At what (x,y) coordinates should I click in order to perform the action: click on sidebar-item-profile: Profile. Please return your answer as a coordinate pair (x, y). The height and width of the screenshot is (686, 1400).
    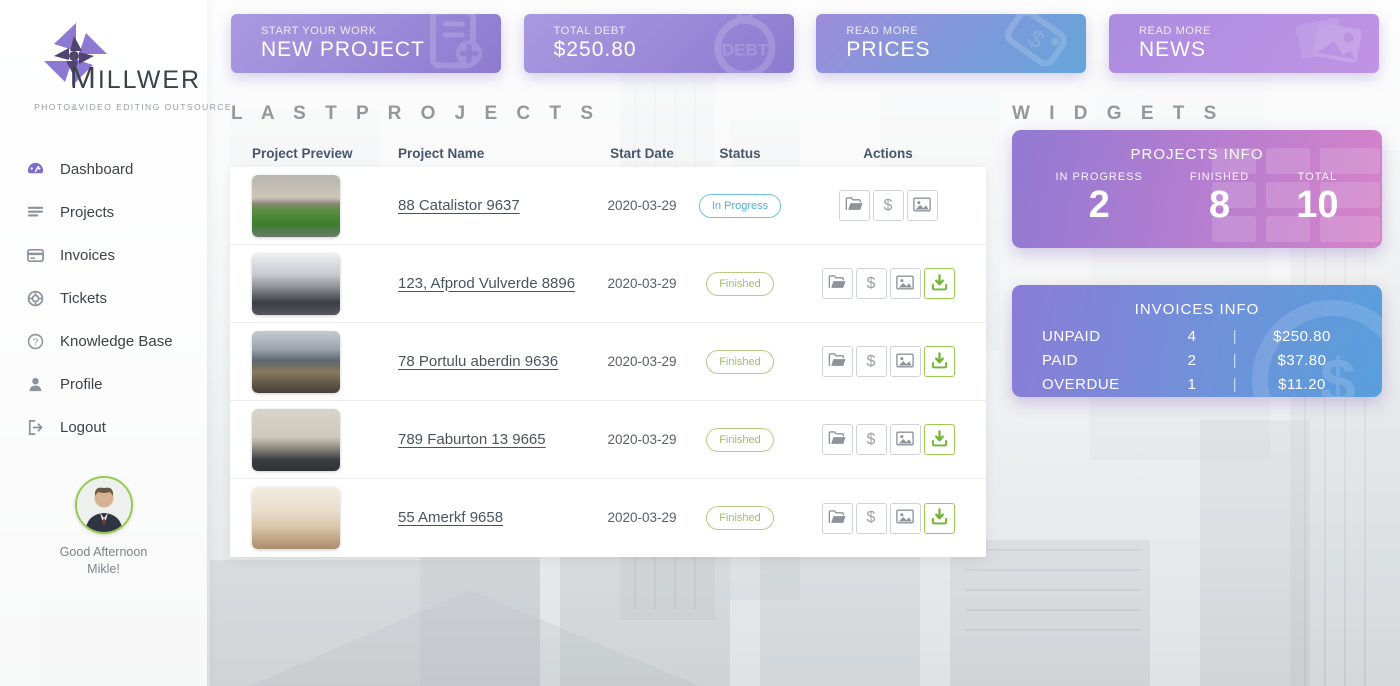
    Looking at the image, I should click on (103, 384).